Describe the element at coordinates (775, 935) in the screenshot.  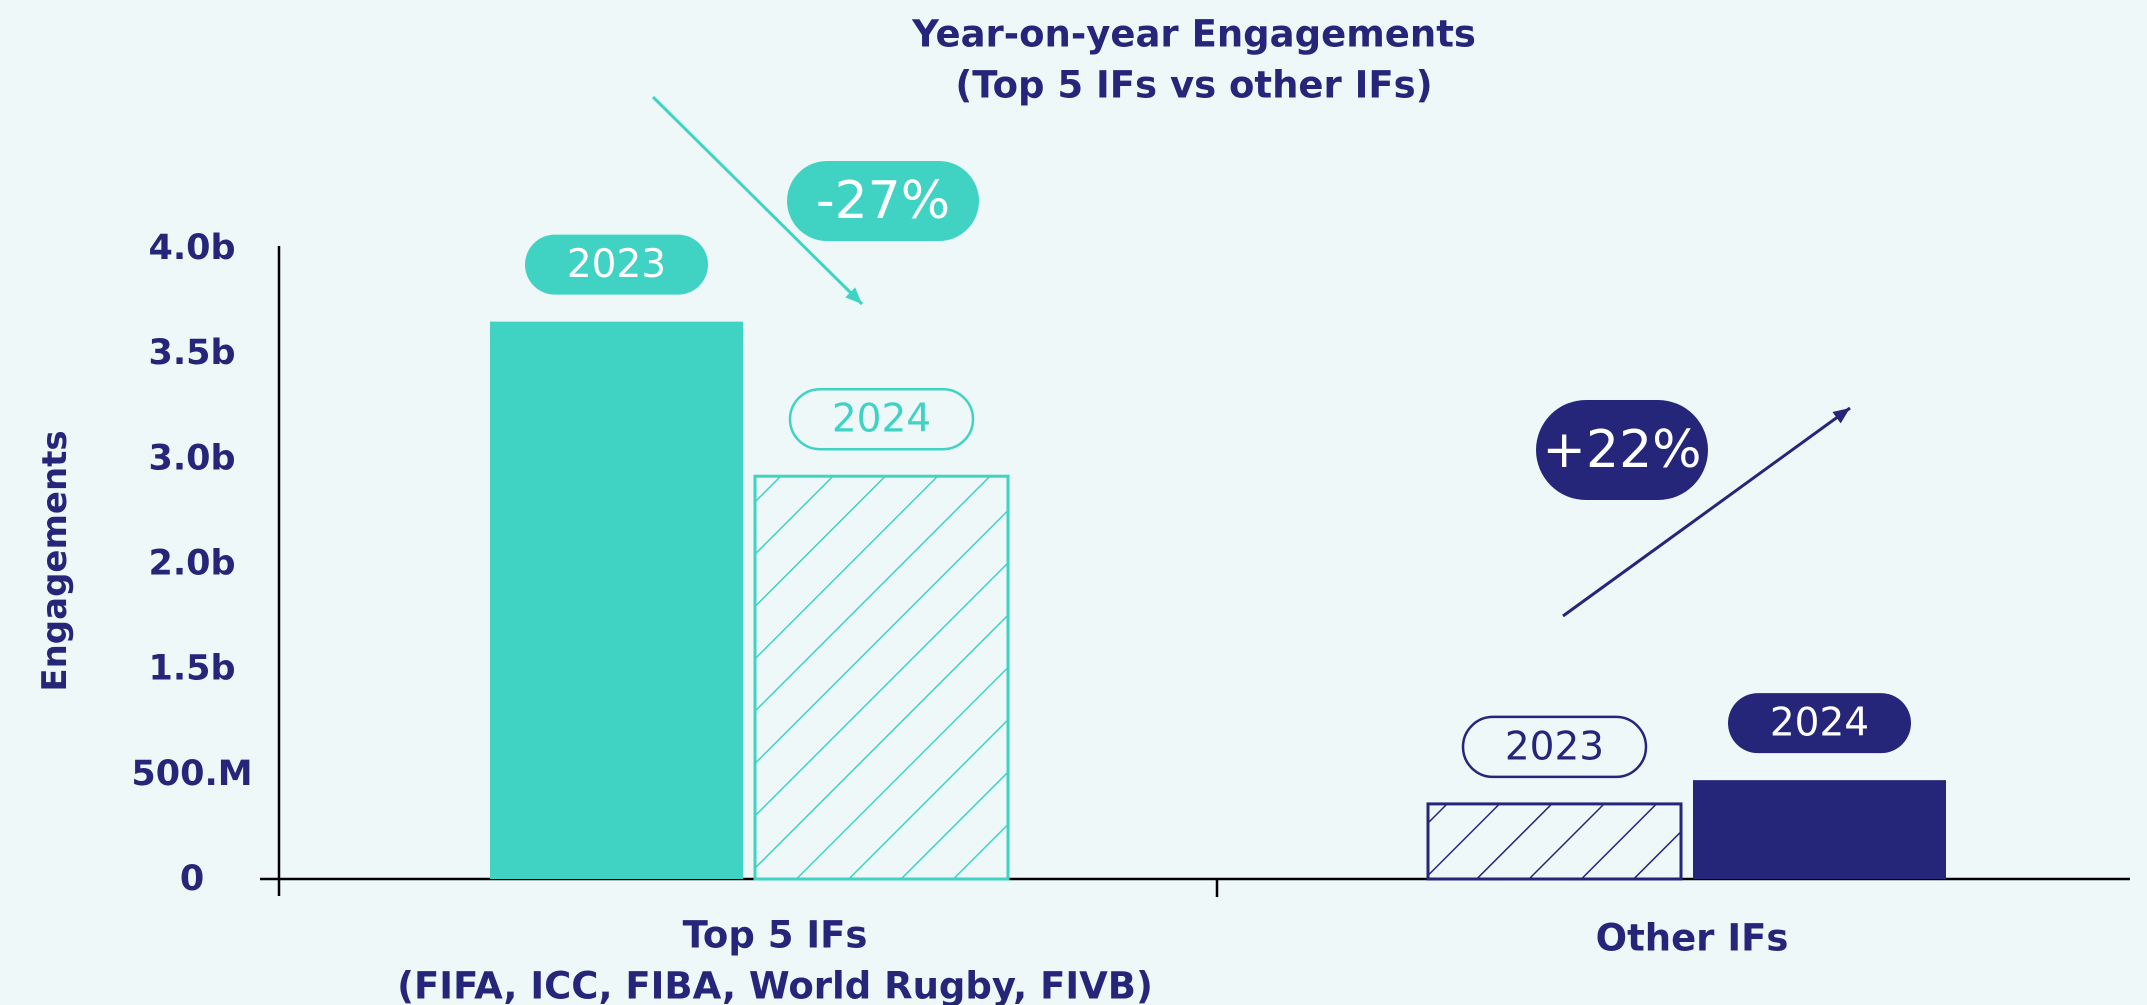
I see `x-tick-label: Top 5 IFs` at that location.